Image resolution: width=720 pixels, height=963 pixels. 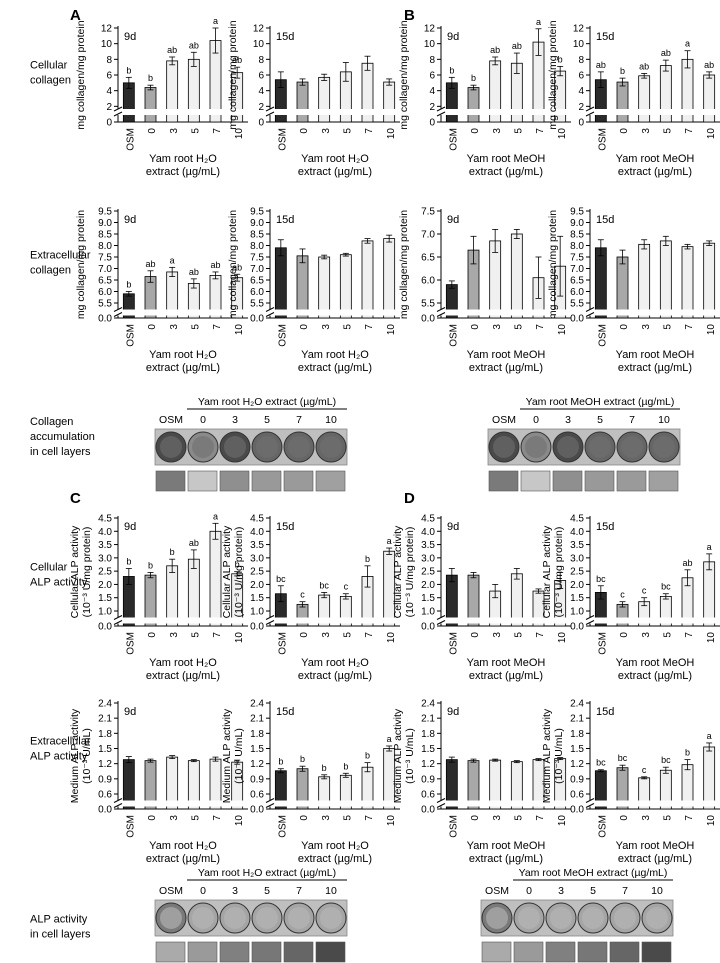 What do you see at coordinates (430, 44) in the screenshot?
I see `y-tick-label: 10` at bounding box center [430, 44].